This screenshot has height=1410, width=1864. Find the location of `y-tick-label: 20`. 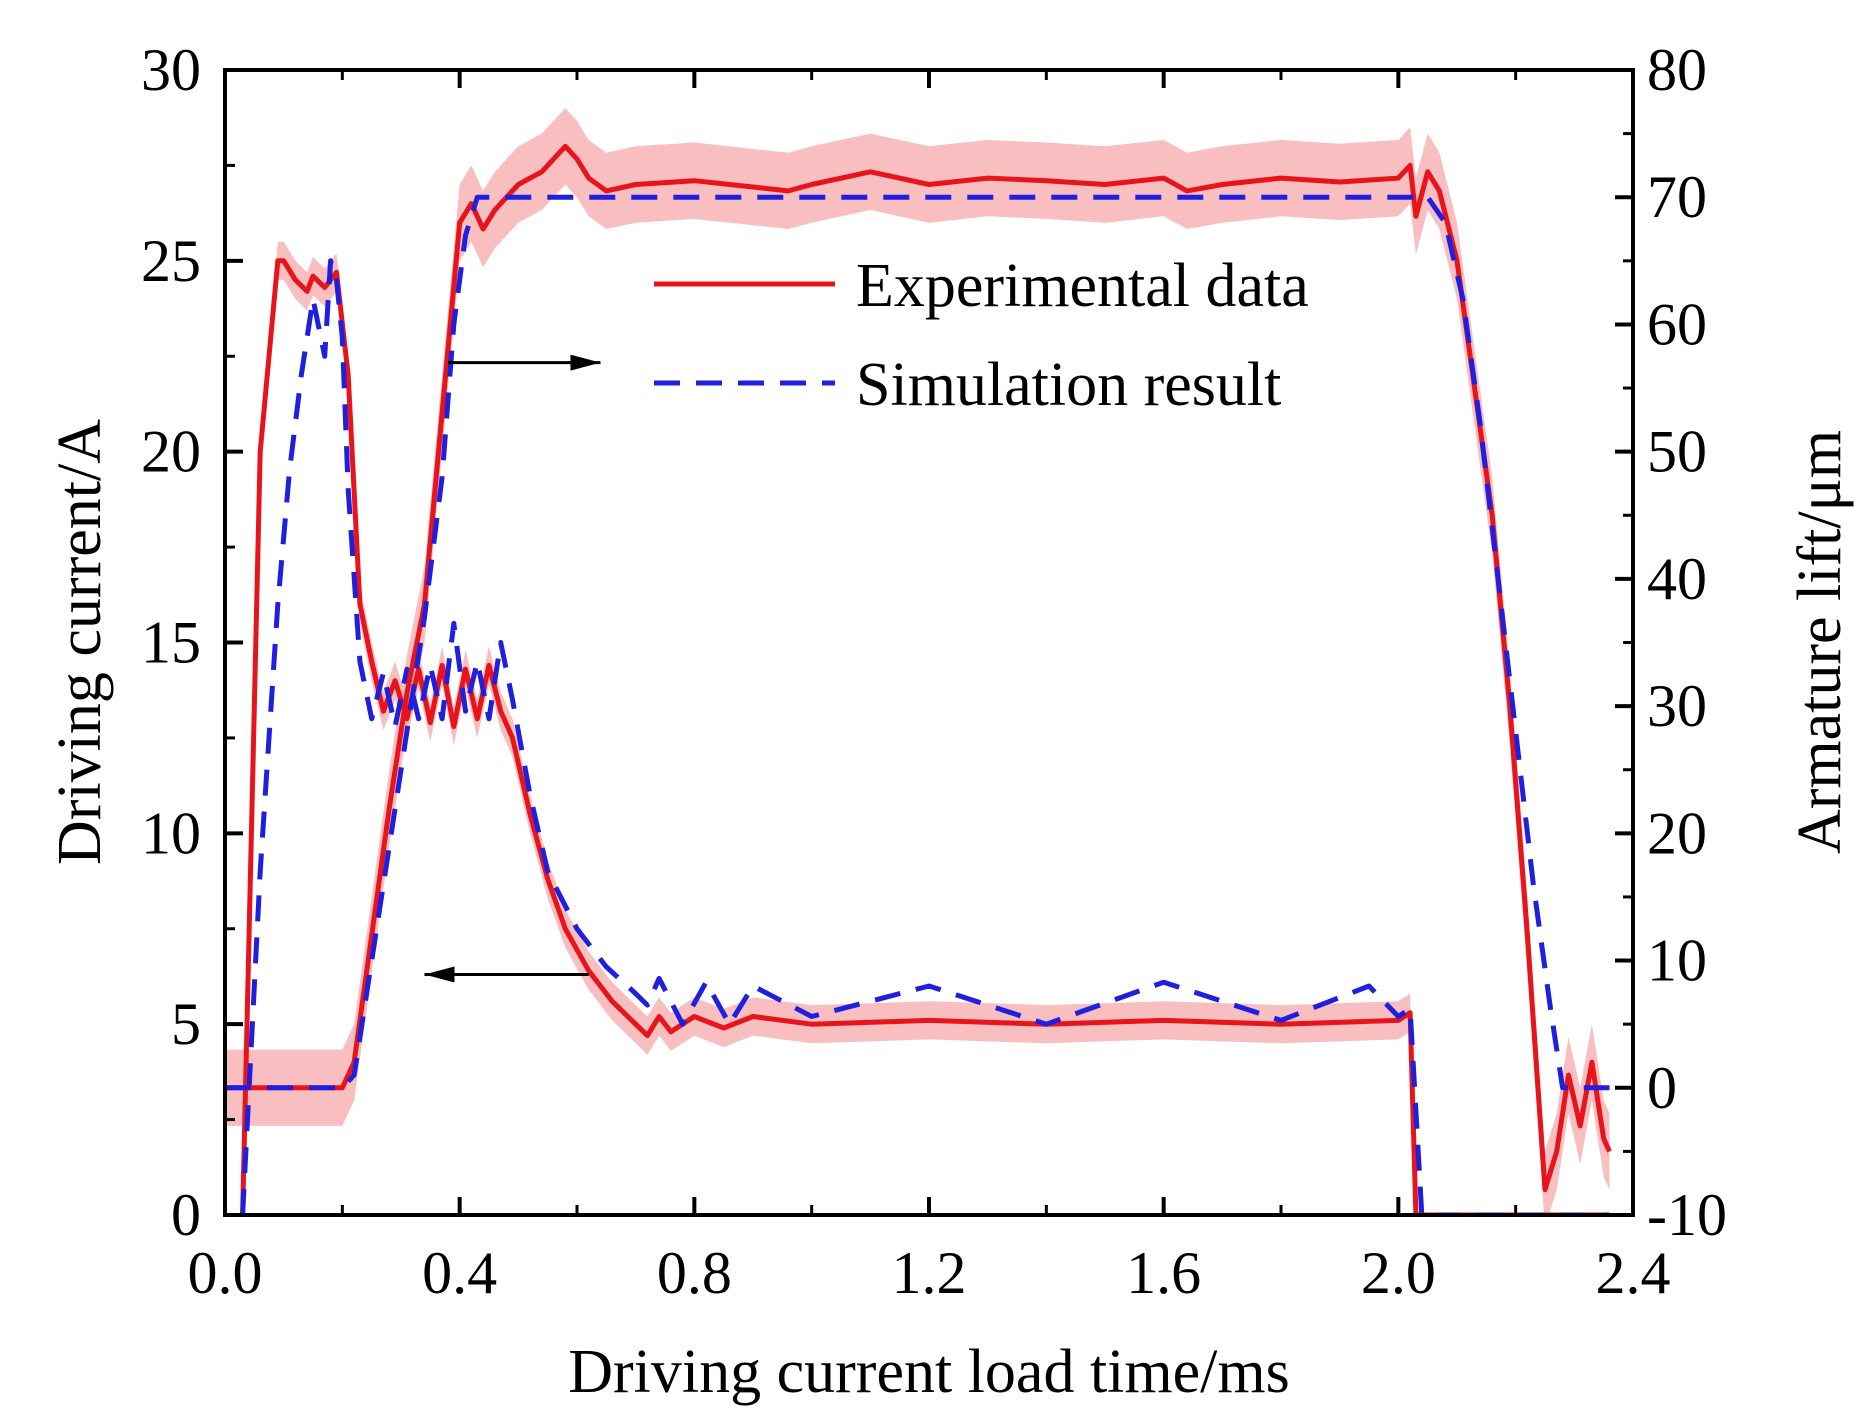

y-tick-label: 20 is located at coordinates (171, 452).